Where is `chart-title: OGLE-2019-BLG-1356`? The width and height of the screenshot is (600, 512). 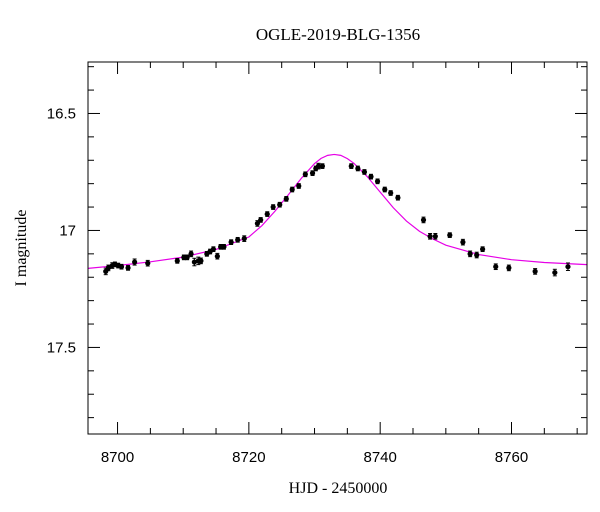 chart-title: OGLE-2019-BLG-1356 is located at coordinates (338, 34).